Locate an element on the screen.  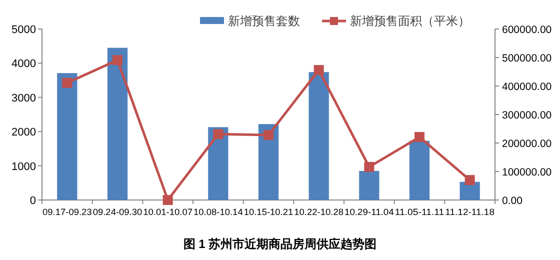
y2-tick-label: 200000.00 is located at coordinates (527, 144).